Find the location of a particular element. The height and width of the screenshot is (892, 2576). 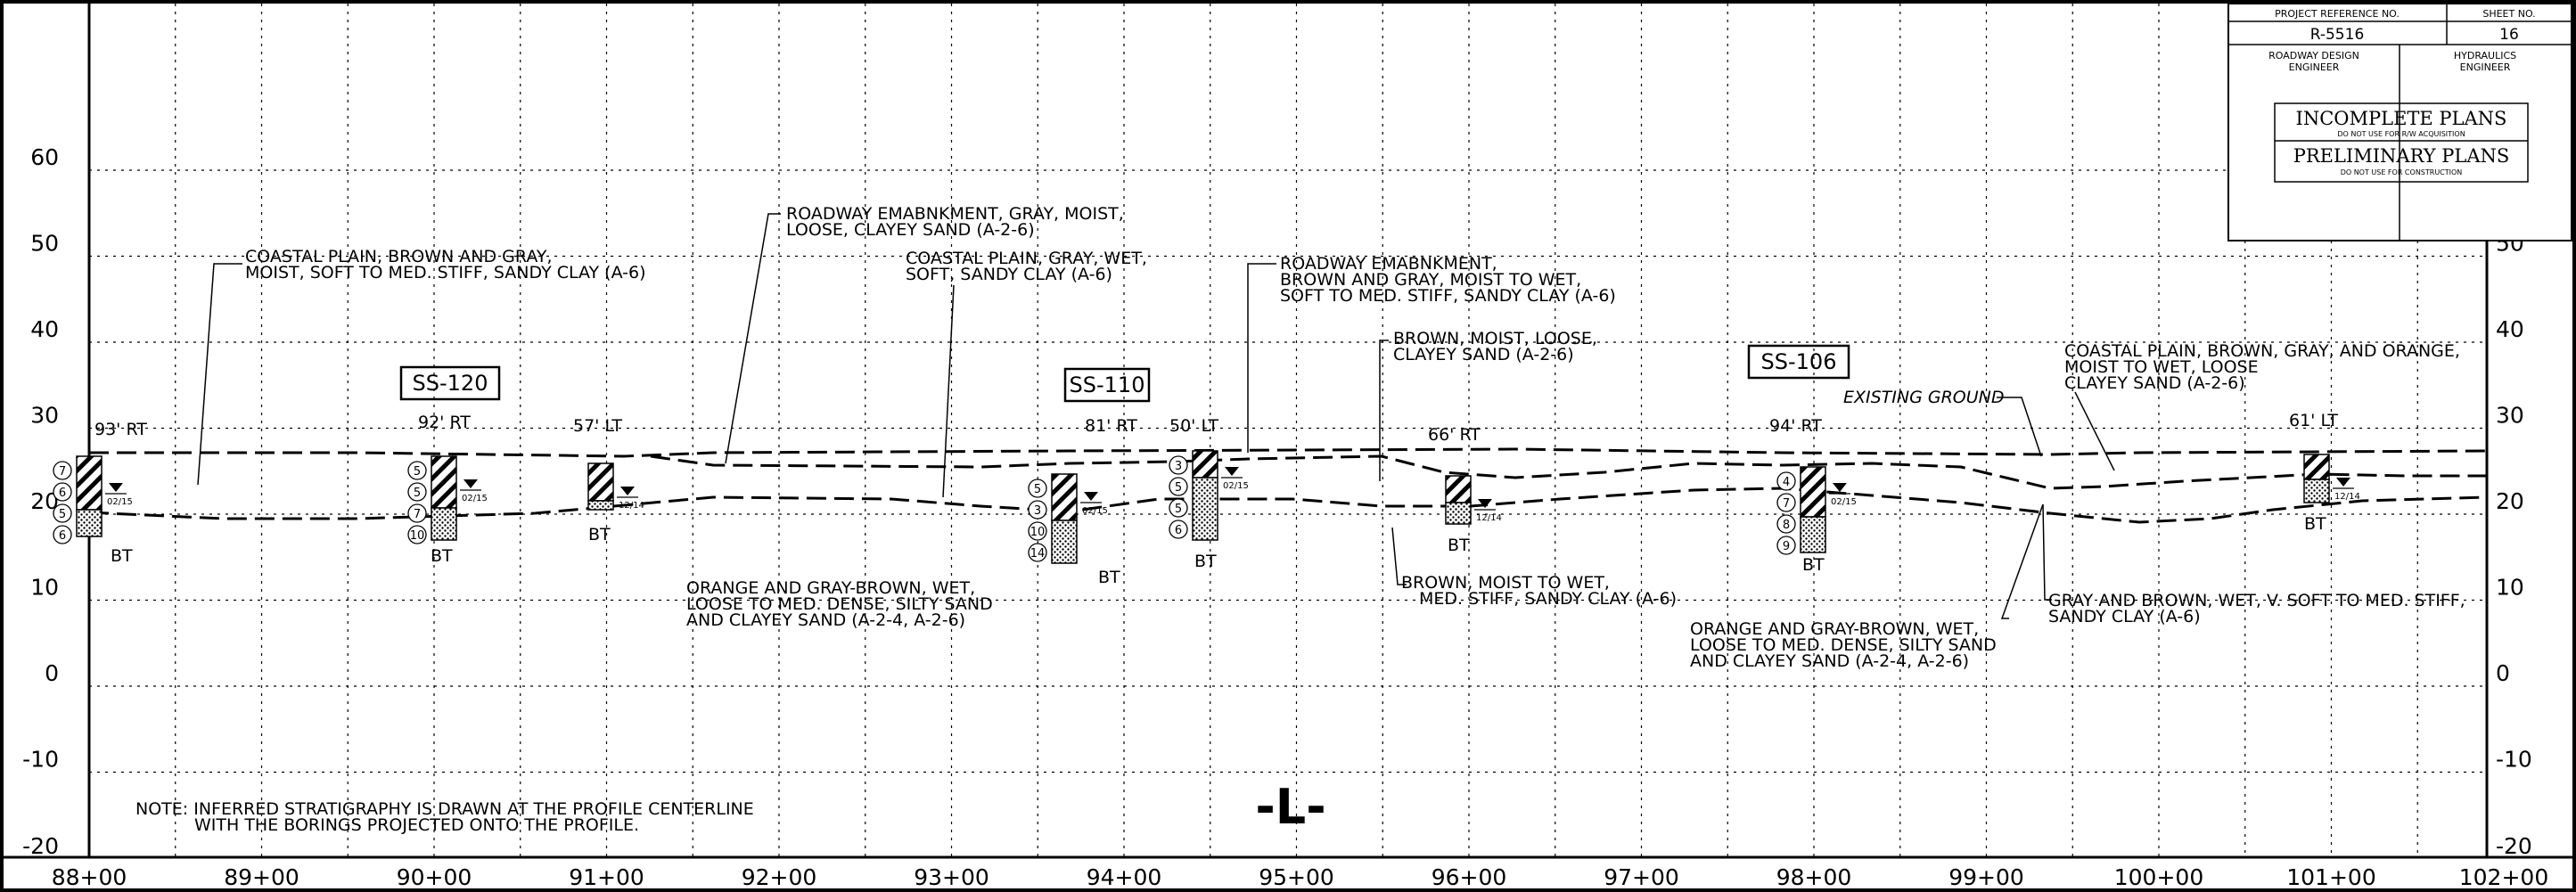

hydraulics-label: HYDRAULICS ENGINEER is located at coordinates (2485, 62).